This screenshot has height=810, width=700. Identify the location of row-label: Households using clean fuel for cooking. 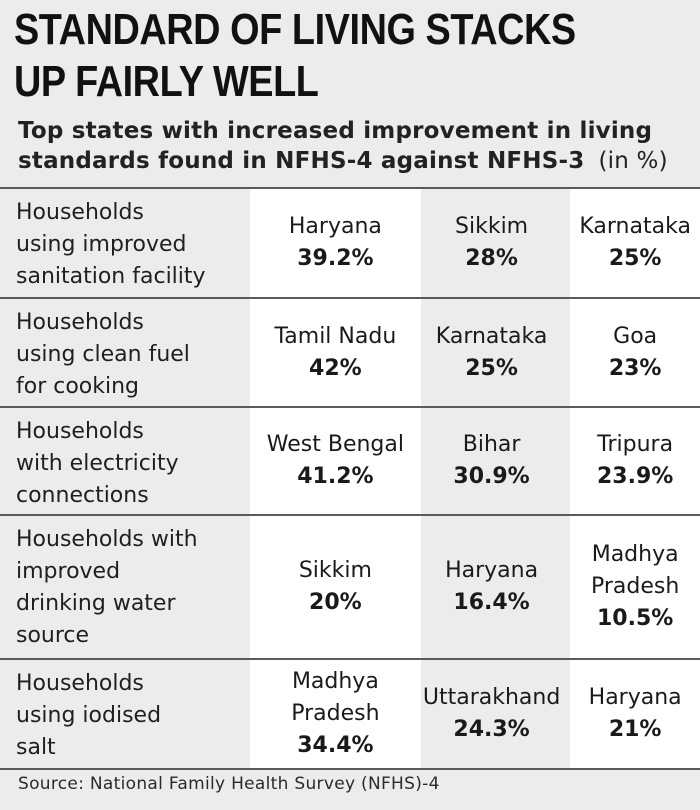
(119, 352).